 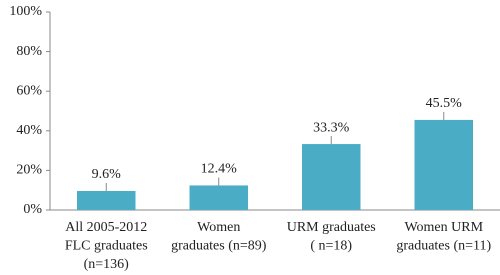 I want to click on y-tick-label: 20%, so click(x=29, y=170).